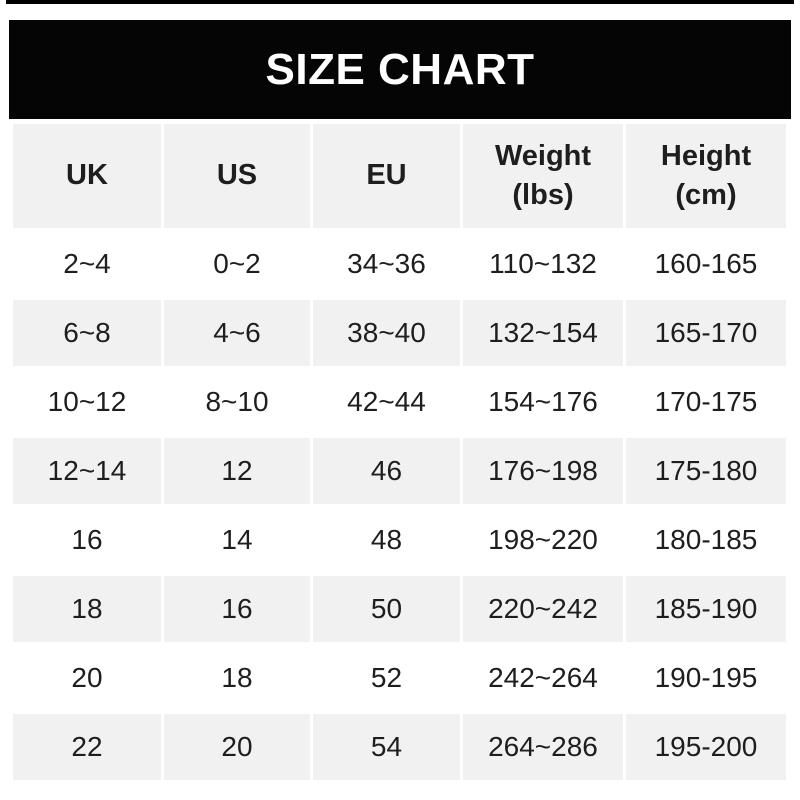 The image size is (800, 800). What do you see at coordinates (400, 2) in the screenshot?
I see `top-border` at bounding box center [400, 2].